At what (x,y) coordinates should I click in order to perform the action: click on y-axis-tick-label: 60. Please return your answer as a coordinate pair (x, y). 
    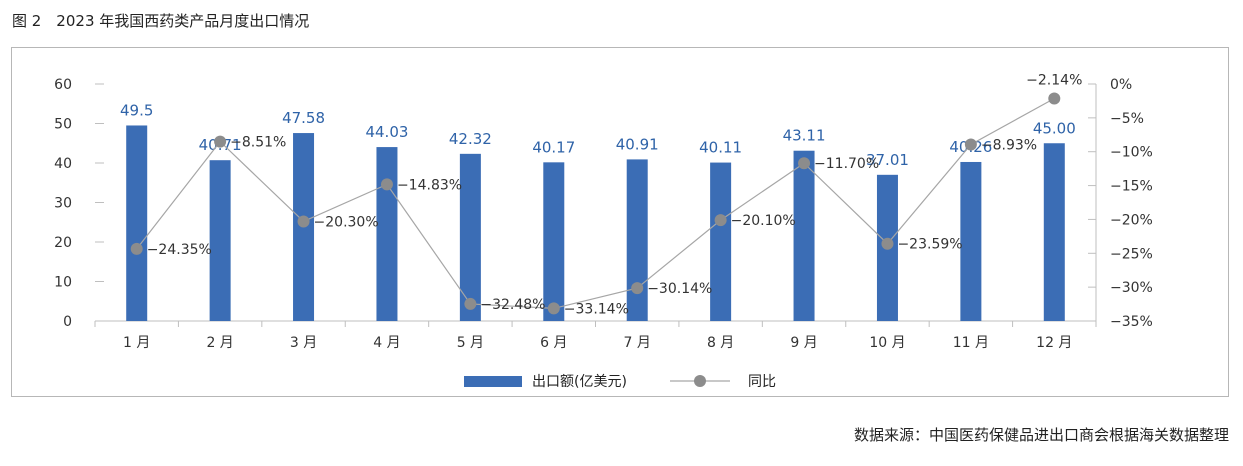
    Looking at the image, I should click on (63, 85).